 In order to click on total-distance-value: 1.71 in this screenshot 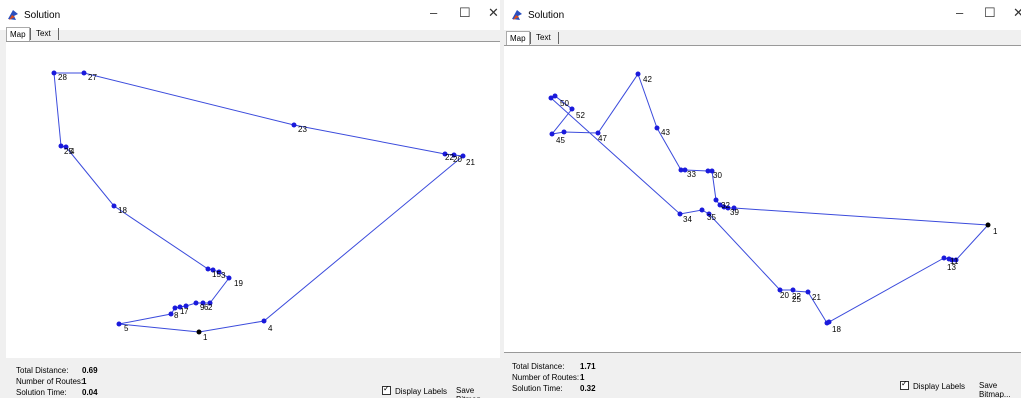, I will do `click(588, 366)`.